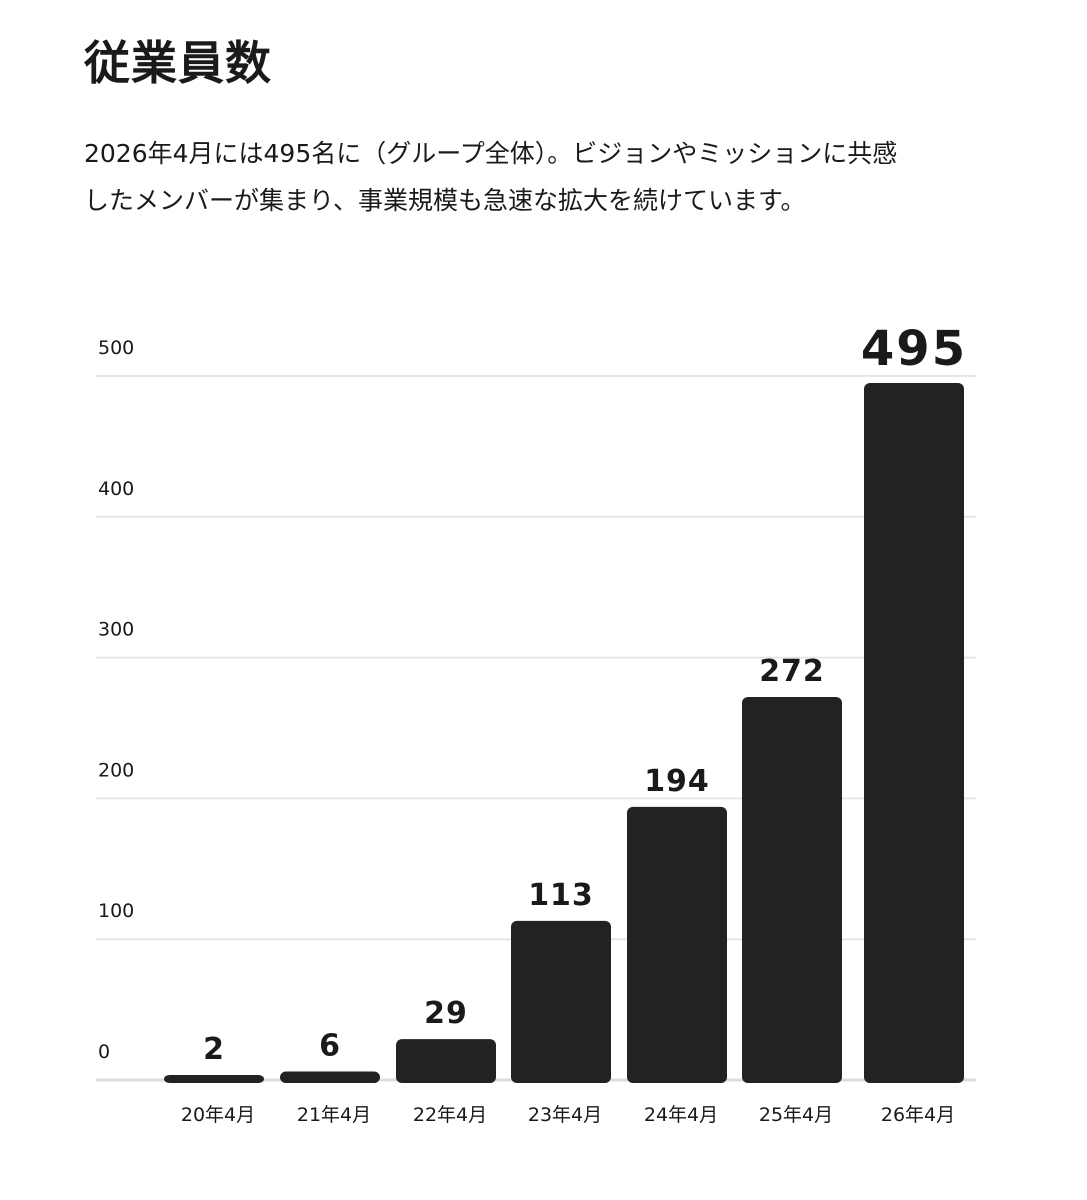 This screenshot has height=1200, width=1087. What do you see at coordinates (445, 200) in the screenshot?
I see `description-line-2: したメンバーが集まり、事業規模も急速な拡大を続けています。` at bounding box center [445, 200].